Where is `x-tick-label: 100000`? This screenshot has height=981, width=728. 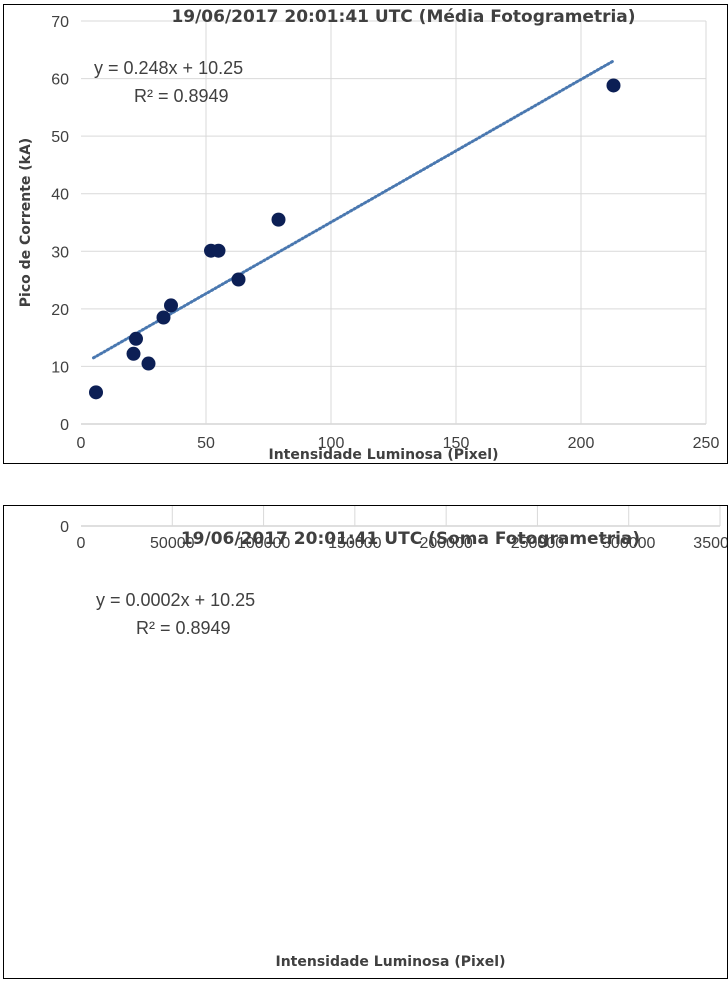 x-tick-label: 100000 is located at coordinates (263, 543).